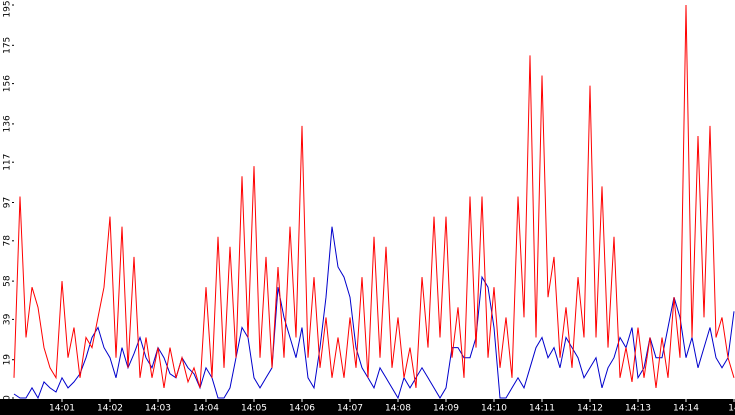  What do you see at coordinates (8, 83) in the screenshot?
I see `y-tick-label: 156` at bounding box center [8, 83].